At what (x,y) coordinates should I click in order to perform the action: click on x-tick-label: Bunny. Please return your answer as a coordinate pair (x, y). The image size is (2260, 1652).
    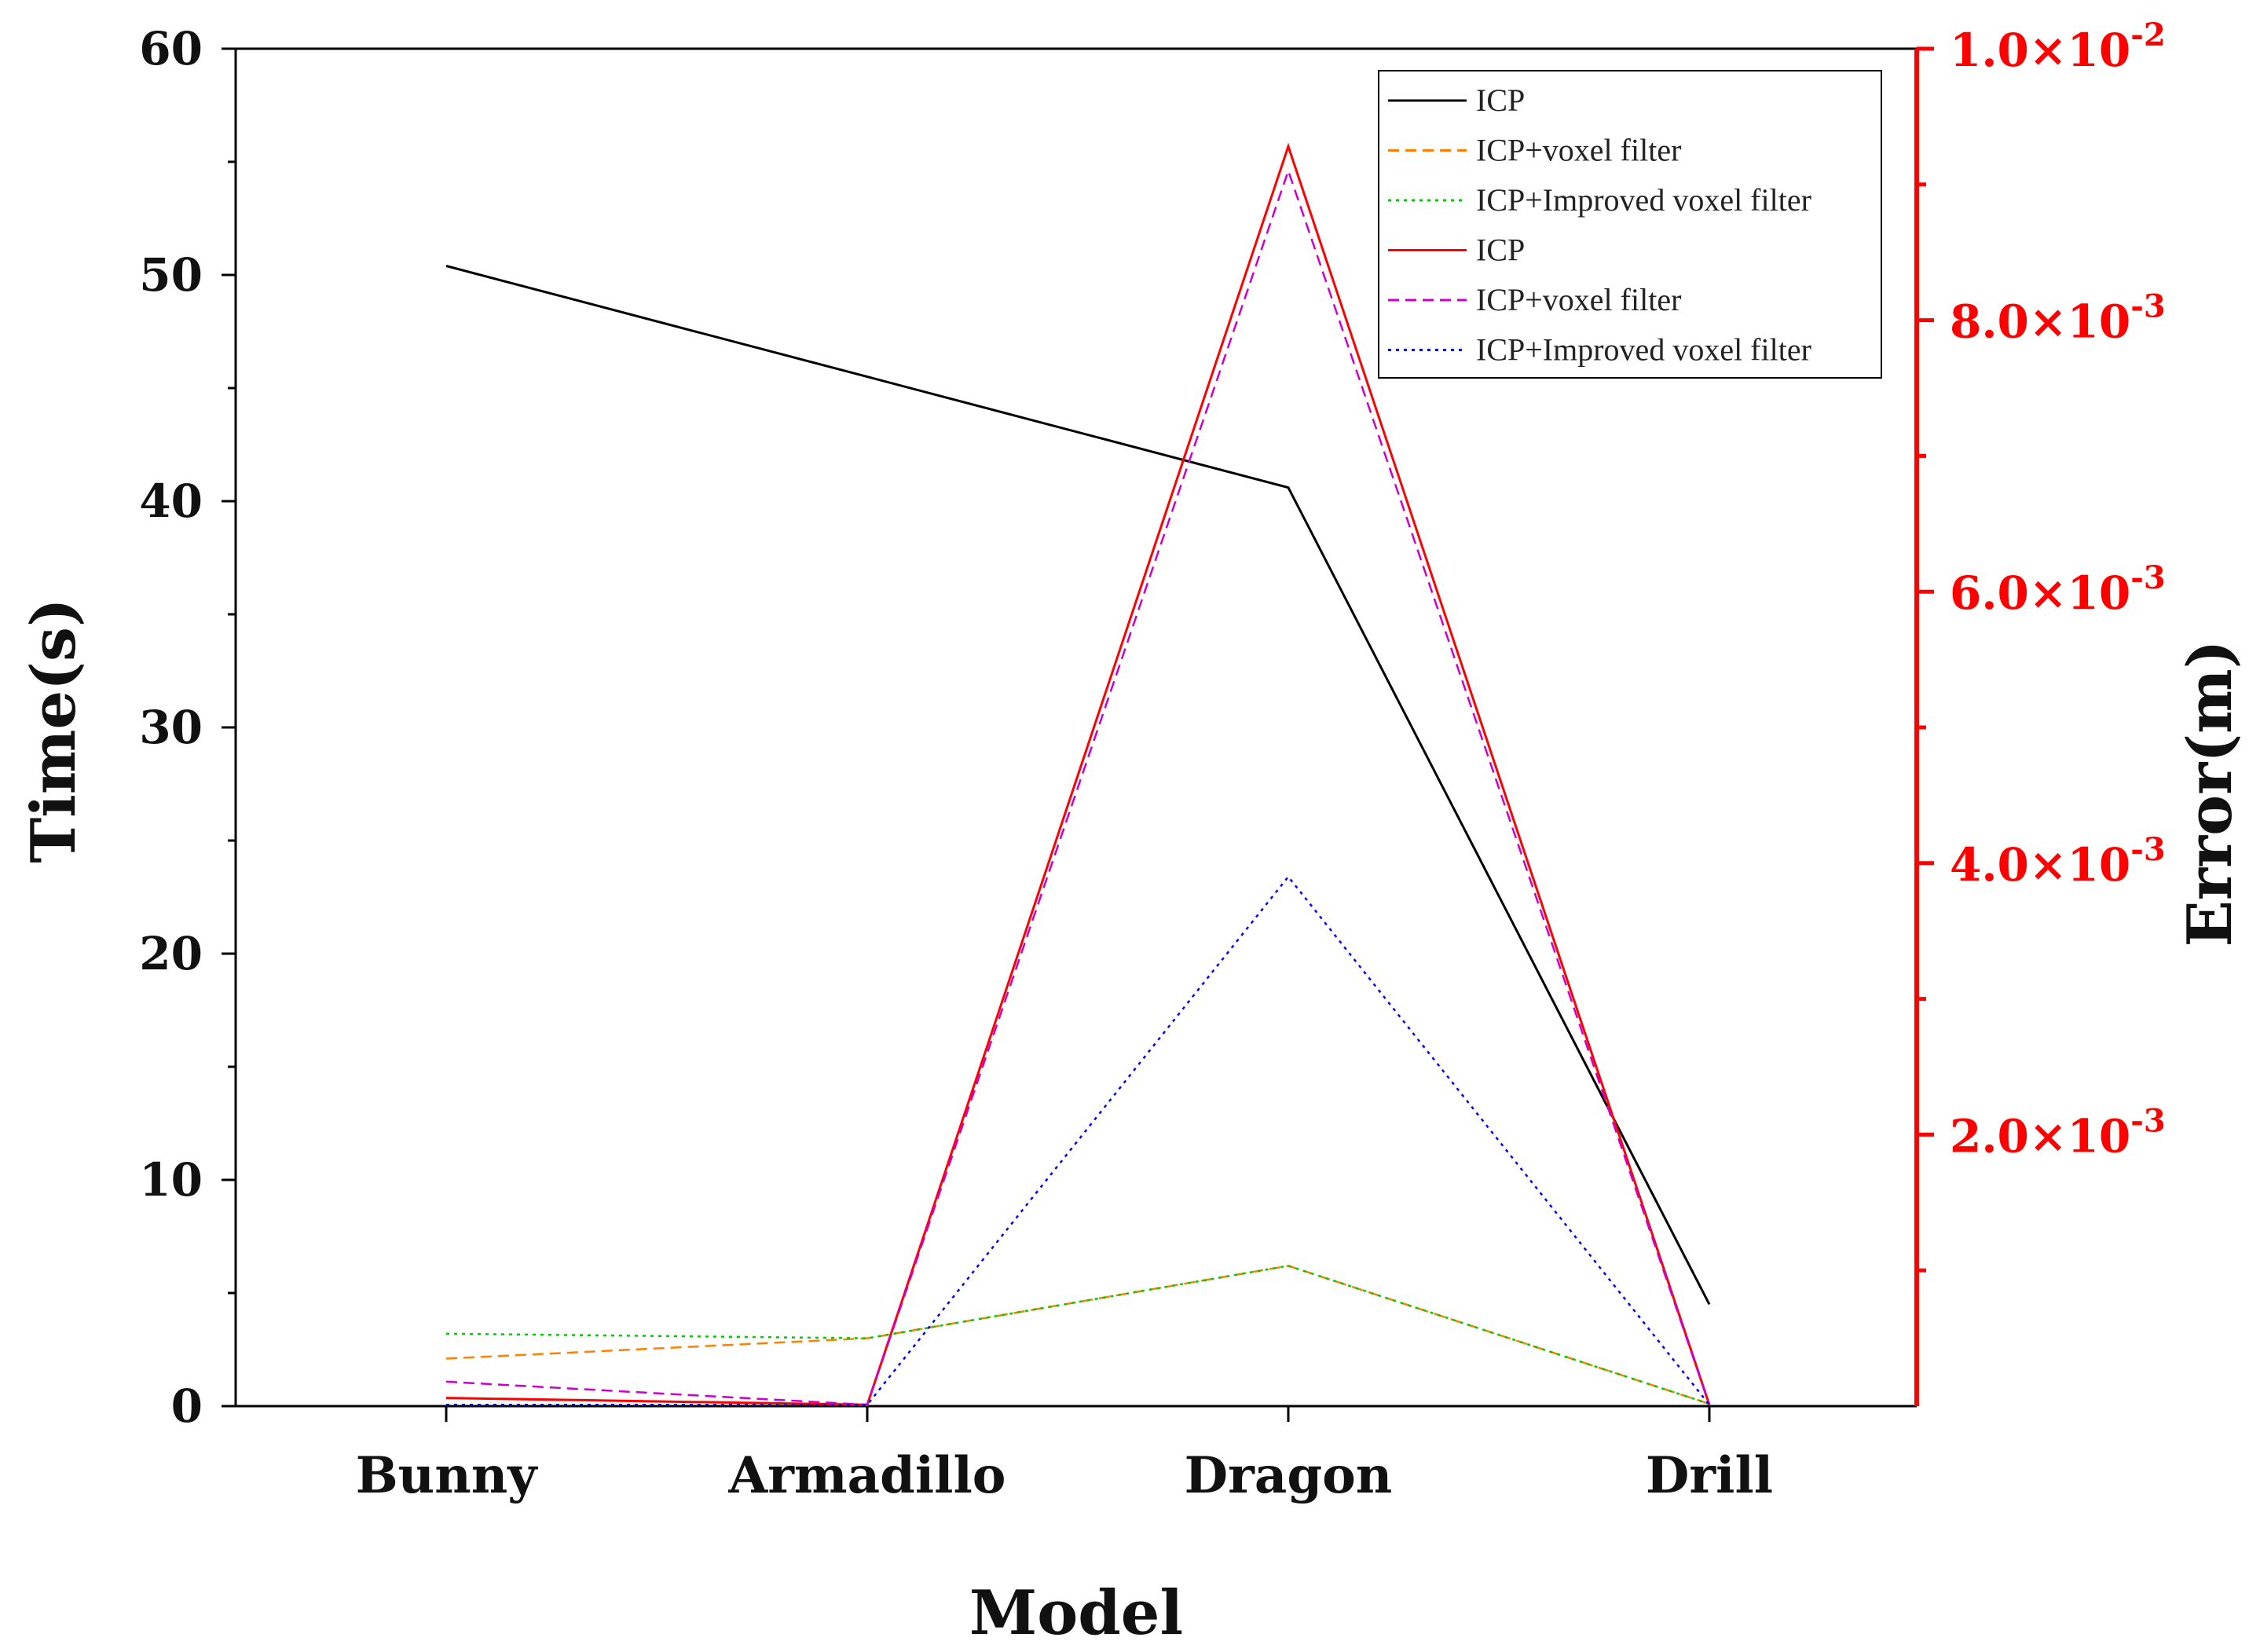
    Looking at the image, I should click on (447, 1475).